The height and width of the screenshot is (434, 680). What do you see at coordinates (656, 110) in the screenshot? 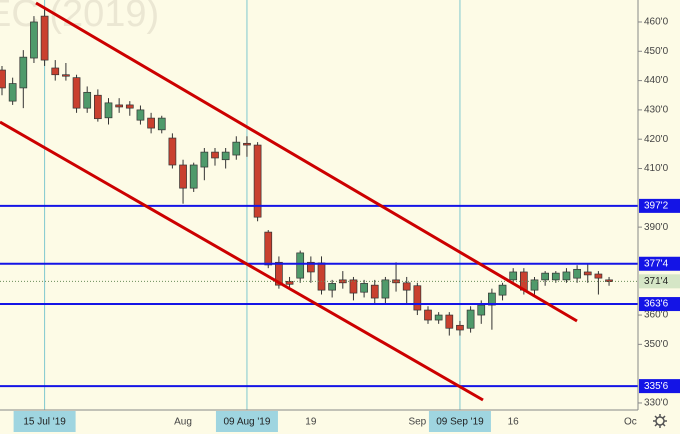
I see `y-tick-label: 430'0` at bounding box center [656, 110].